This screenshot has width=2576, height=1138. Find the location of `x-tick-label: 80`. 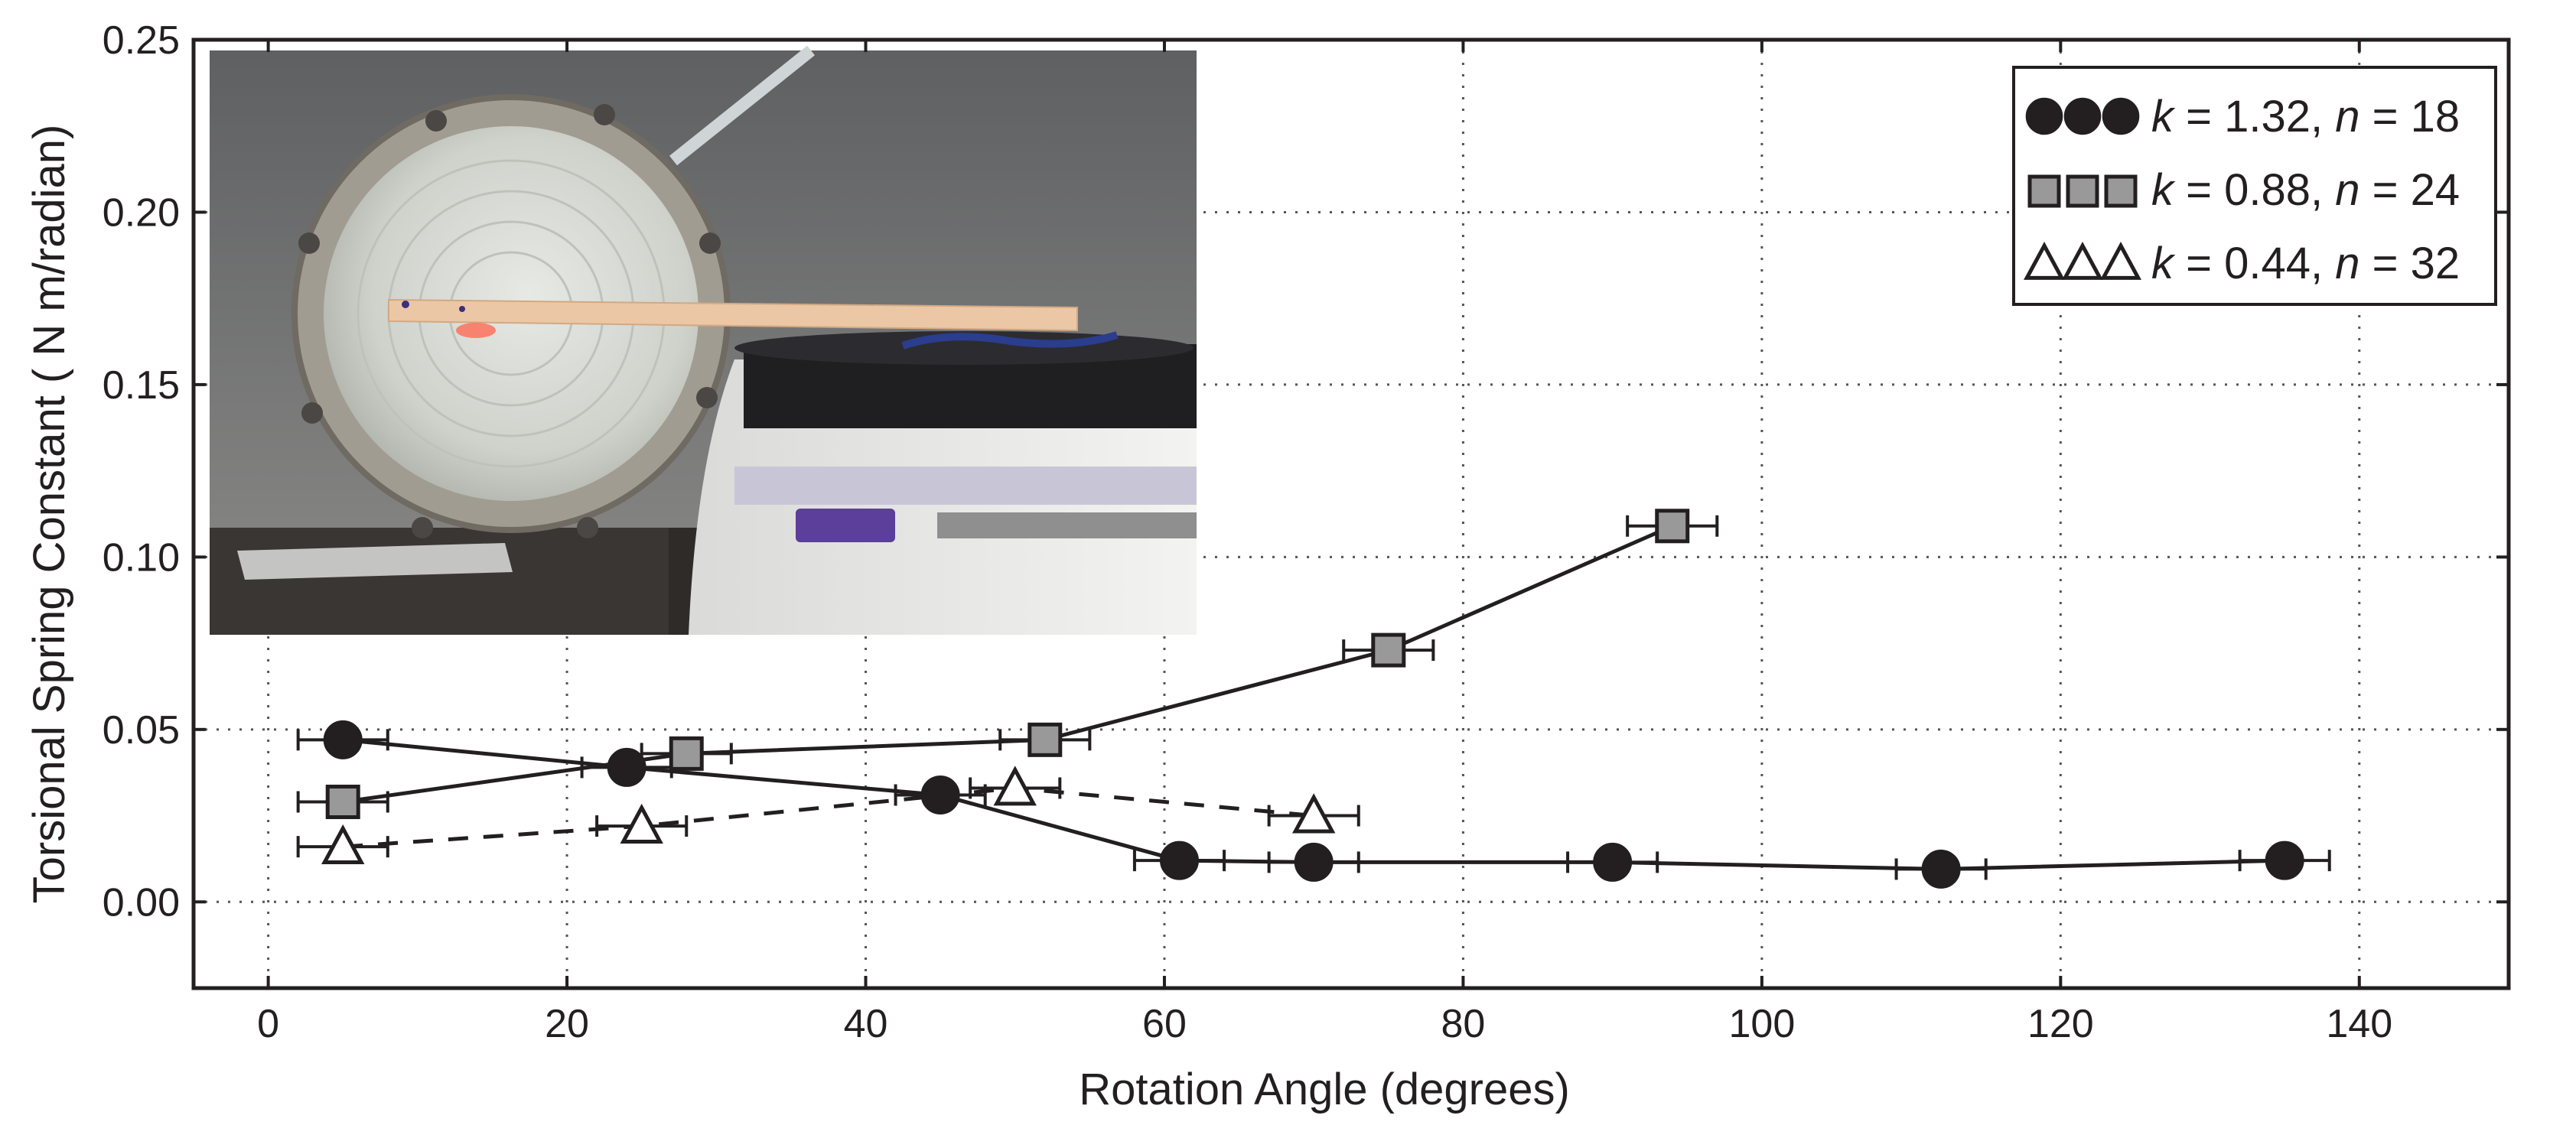

x-tick-label: 80 is located at coordinates (1463, 1024).